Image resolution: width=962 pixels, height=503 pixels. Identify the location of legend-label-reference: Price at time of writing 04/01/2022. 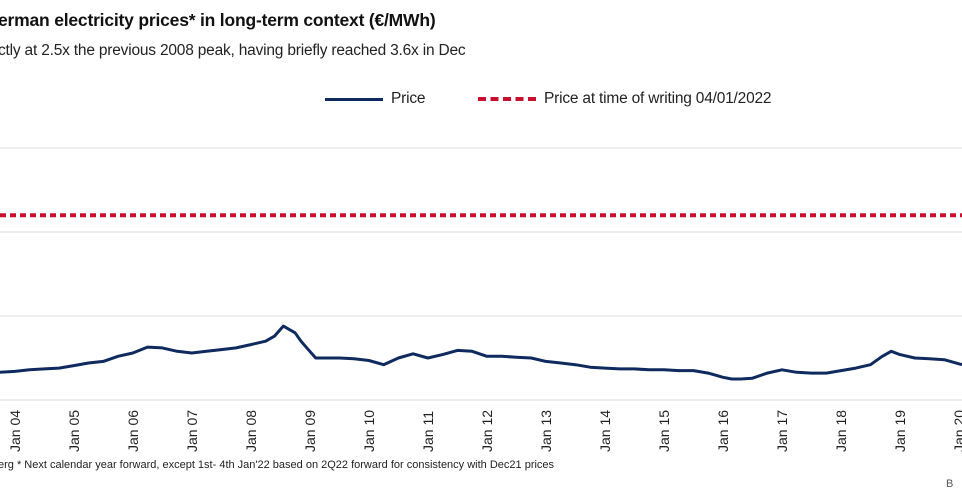
(658, 98).